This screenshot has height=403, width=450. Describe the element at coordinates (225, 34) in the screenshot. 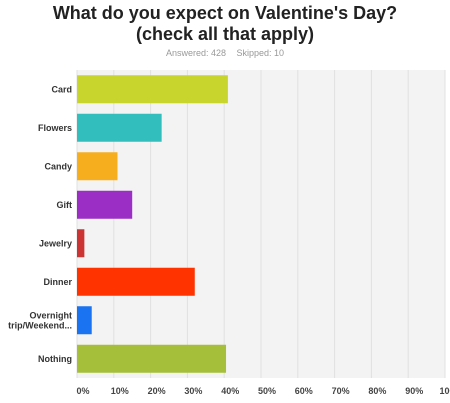

I see `chart-subtitle: (check all that apply)` at that location.